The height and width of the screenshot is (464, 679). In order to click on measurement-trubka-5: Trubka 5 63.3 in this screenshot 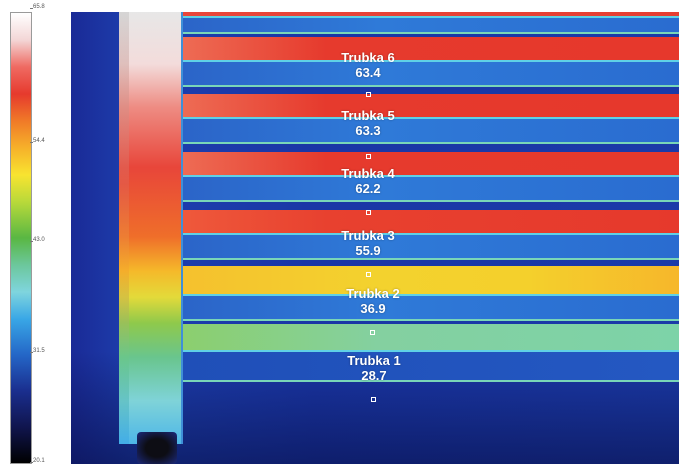, I will do `click(368, 123)`.